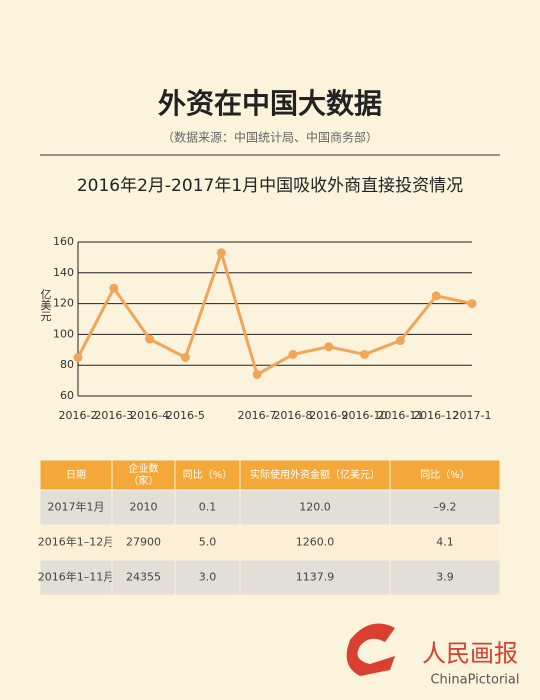 Image resolution: width=540 pixels, height=700 pixels. What do you see at coordinates (470, 654) in the screenshot?
I see `logo-cn: 人民画报` at bounding box center [470, 654].